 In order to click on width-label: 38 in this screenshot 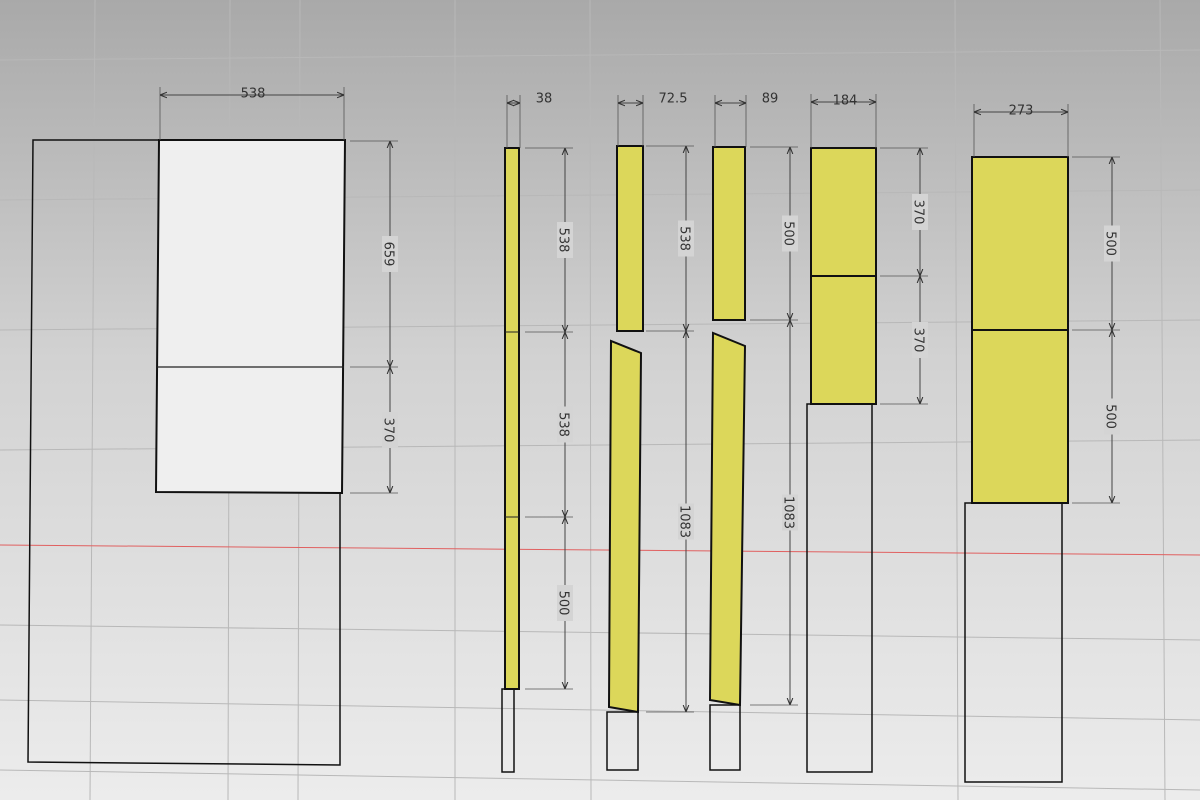, I will do `click(544, 99)`.